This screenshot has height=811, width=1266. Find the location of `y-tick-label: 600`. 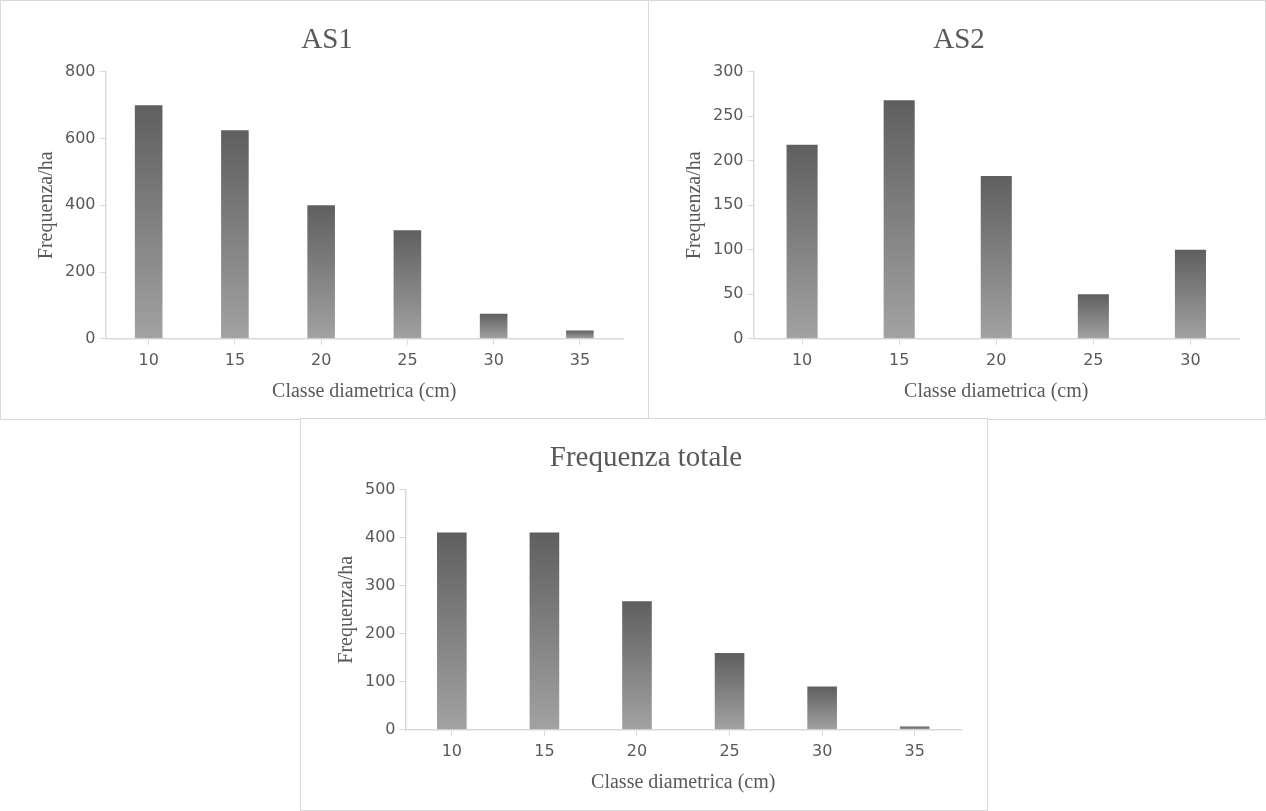

y-tick-label: 600 is located at coordinates (80, 137).